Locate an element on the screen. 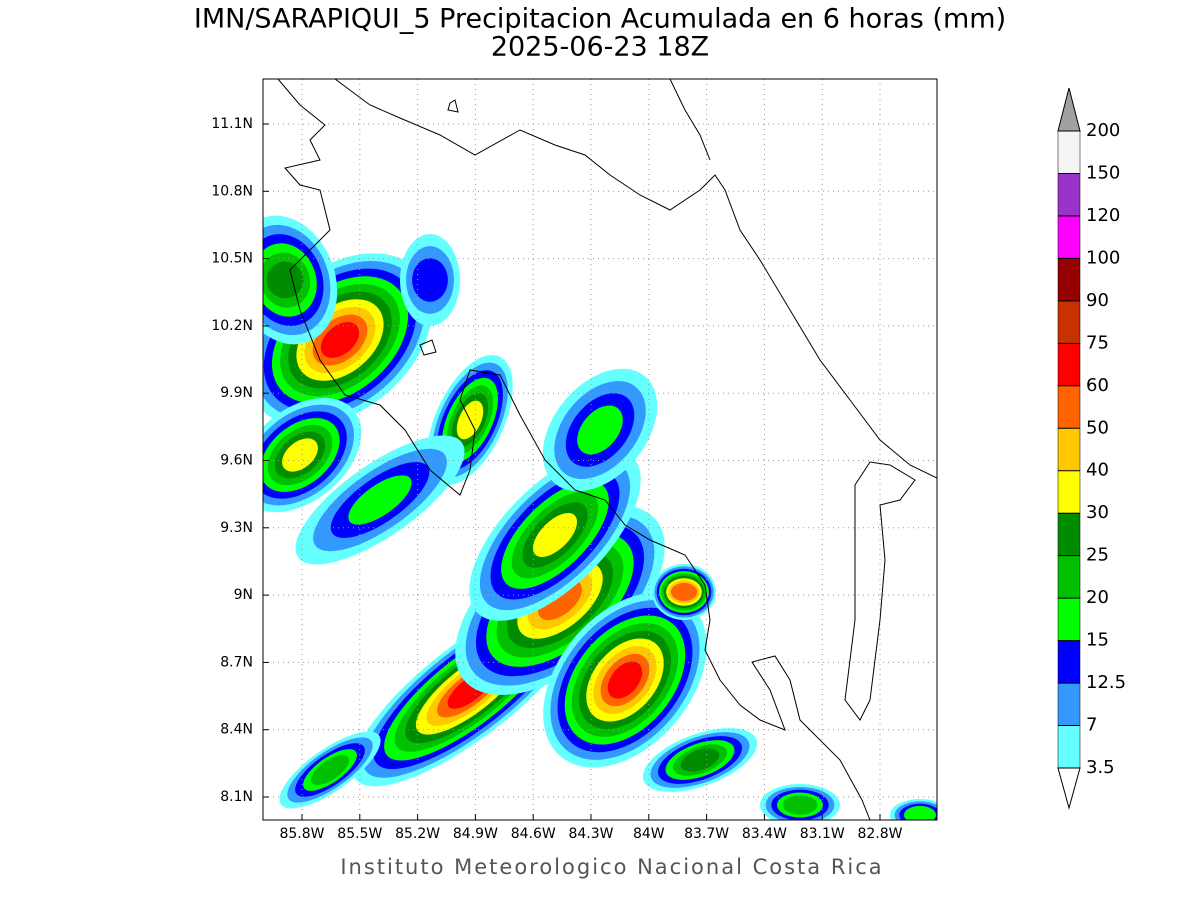 This screenshot has height=900, width=1200. colorbar-label: 7 is located at coordinates (1091, 725).